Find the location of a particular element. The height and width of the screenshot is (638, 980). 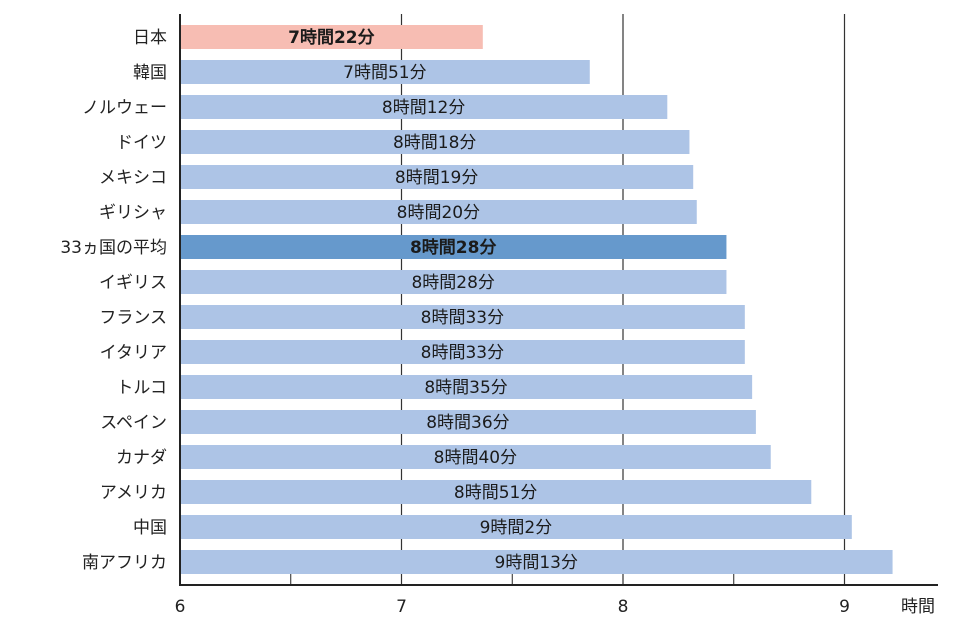

category-label: ノルウェー is located at coordinates (124, 108).